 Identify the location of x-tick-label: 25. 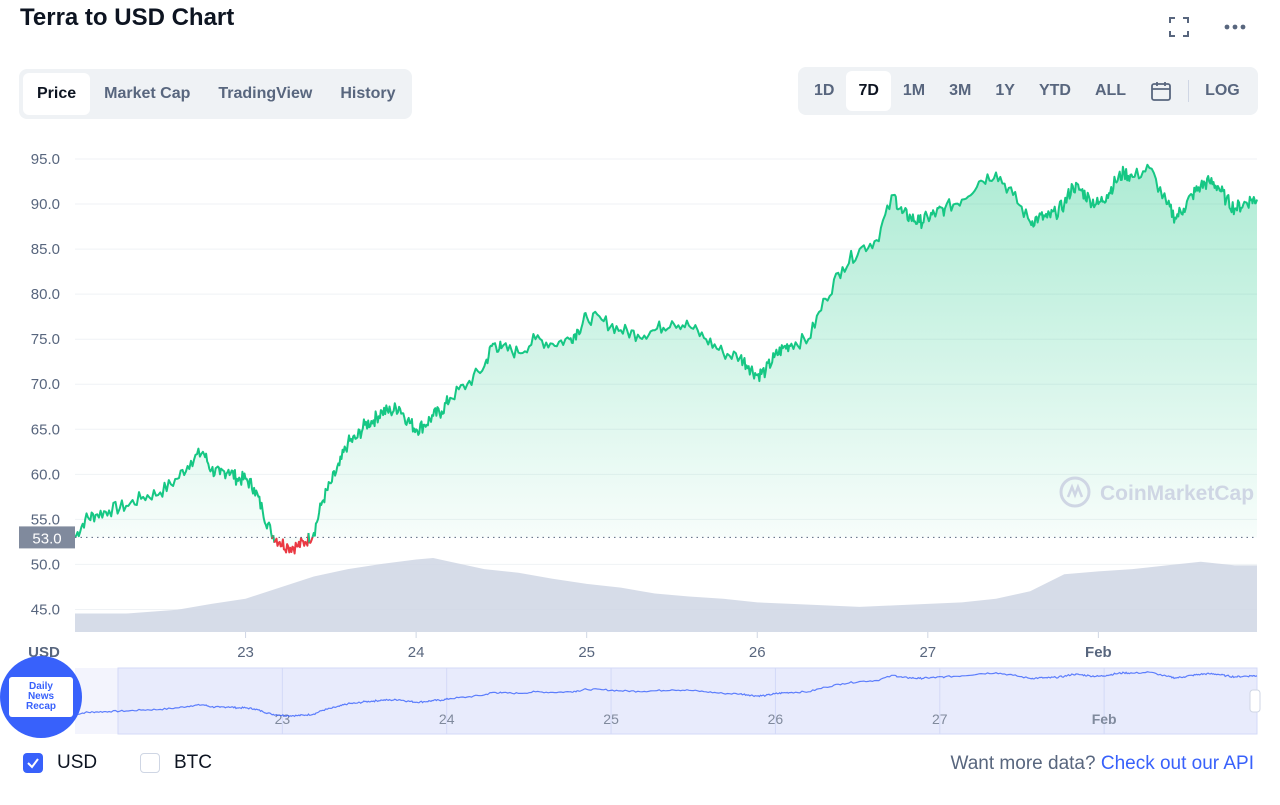
(586, 652).